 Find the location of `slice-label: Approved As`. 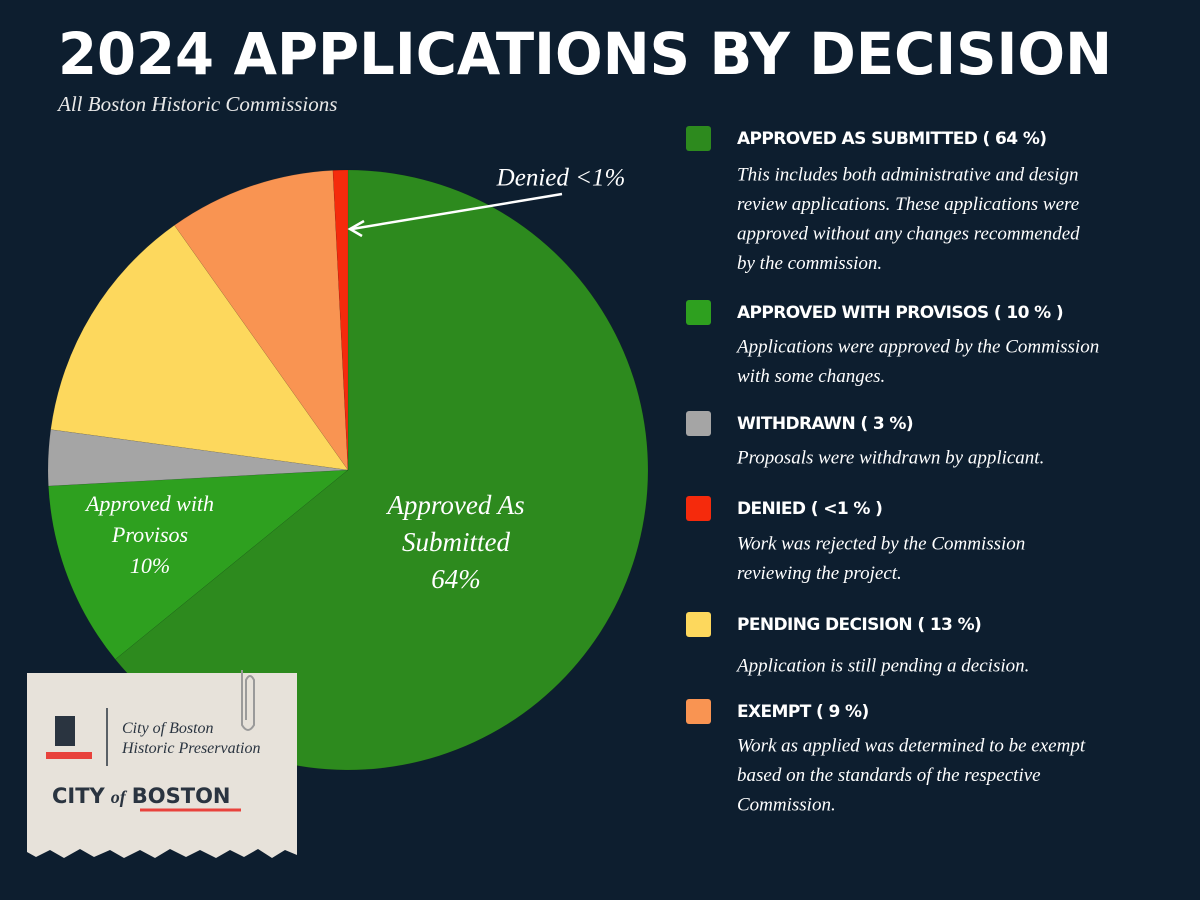

slice-label: Approved As is located at coordinates (454, 505).